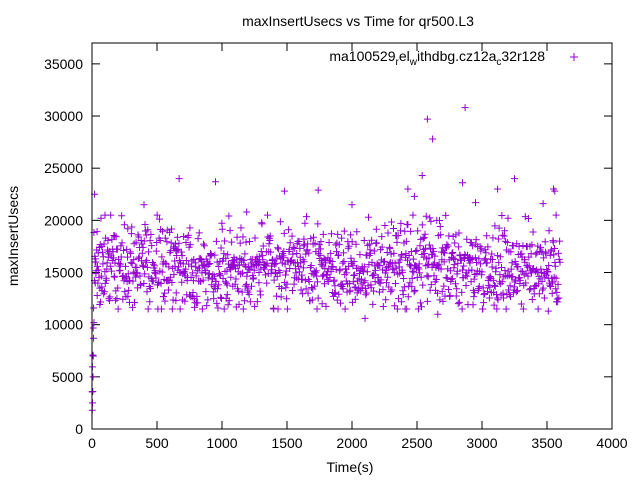 Image resolution: width=640 pixels, height=480 pixels. Describe the element at coordinates (63, 64) in the screenshot. I see `y-tick-label: 35000` at that location.